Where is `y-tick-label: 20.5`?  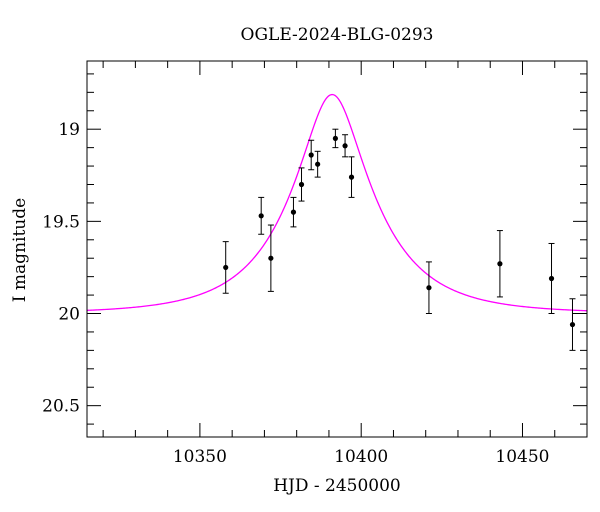 y-tick-label: 20.5 is located at coordinates (61, 407).